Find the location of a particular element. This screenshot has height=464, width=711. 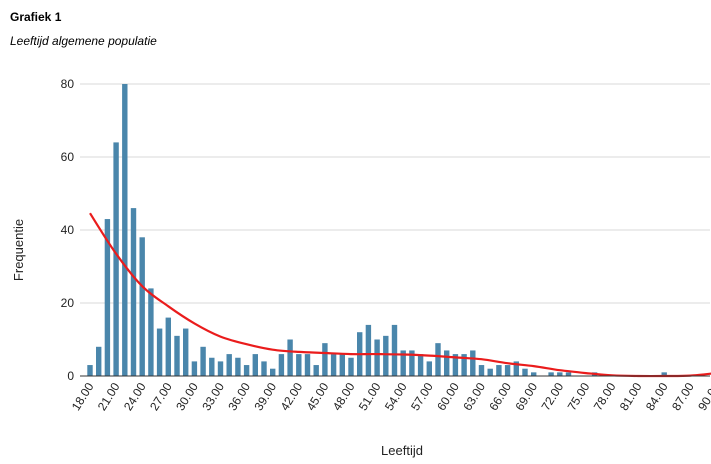

y-axis-label: Frequentie is located at coordinates (18, 250).